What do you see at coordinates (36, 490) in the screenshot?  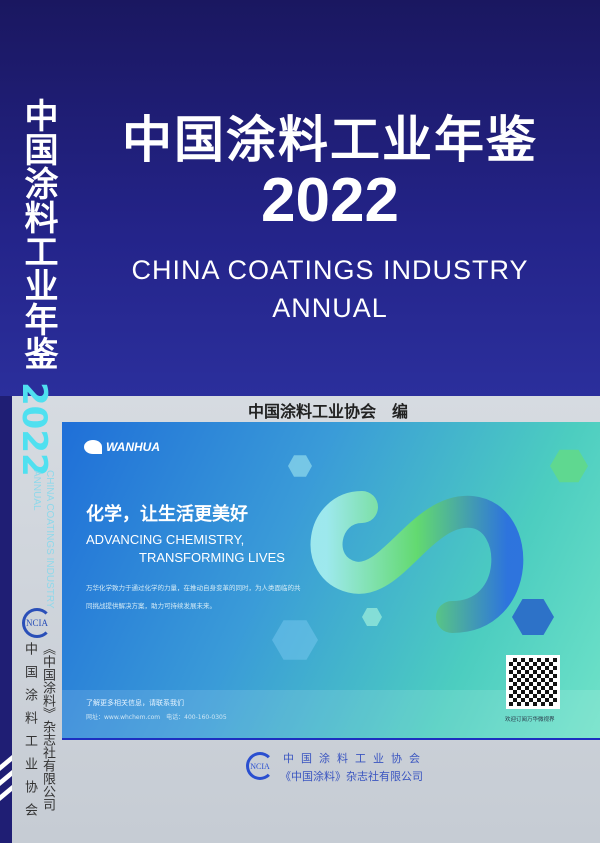 I see `spine-en-line2: ANNUAL` at bounding box center [36, 490].